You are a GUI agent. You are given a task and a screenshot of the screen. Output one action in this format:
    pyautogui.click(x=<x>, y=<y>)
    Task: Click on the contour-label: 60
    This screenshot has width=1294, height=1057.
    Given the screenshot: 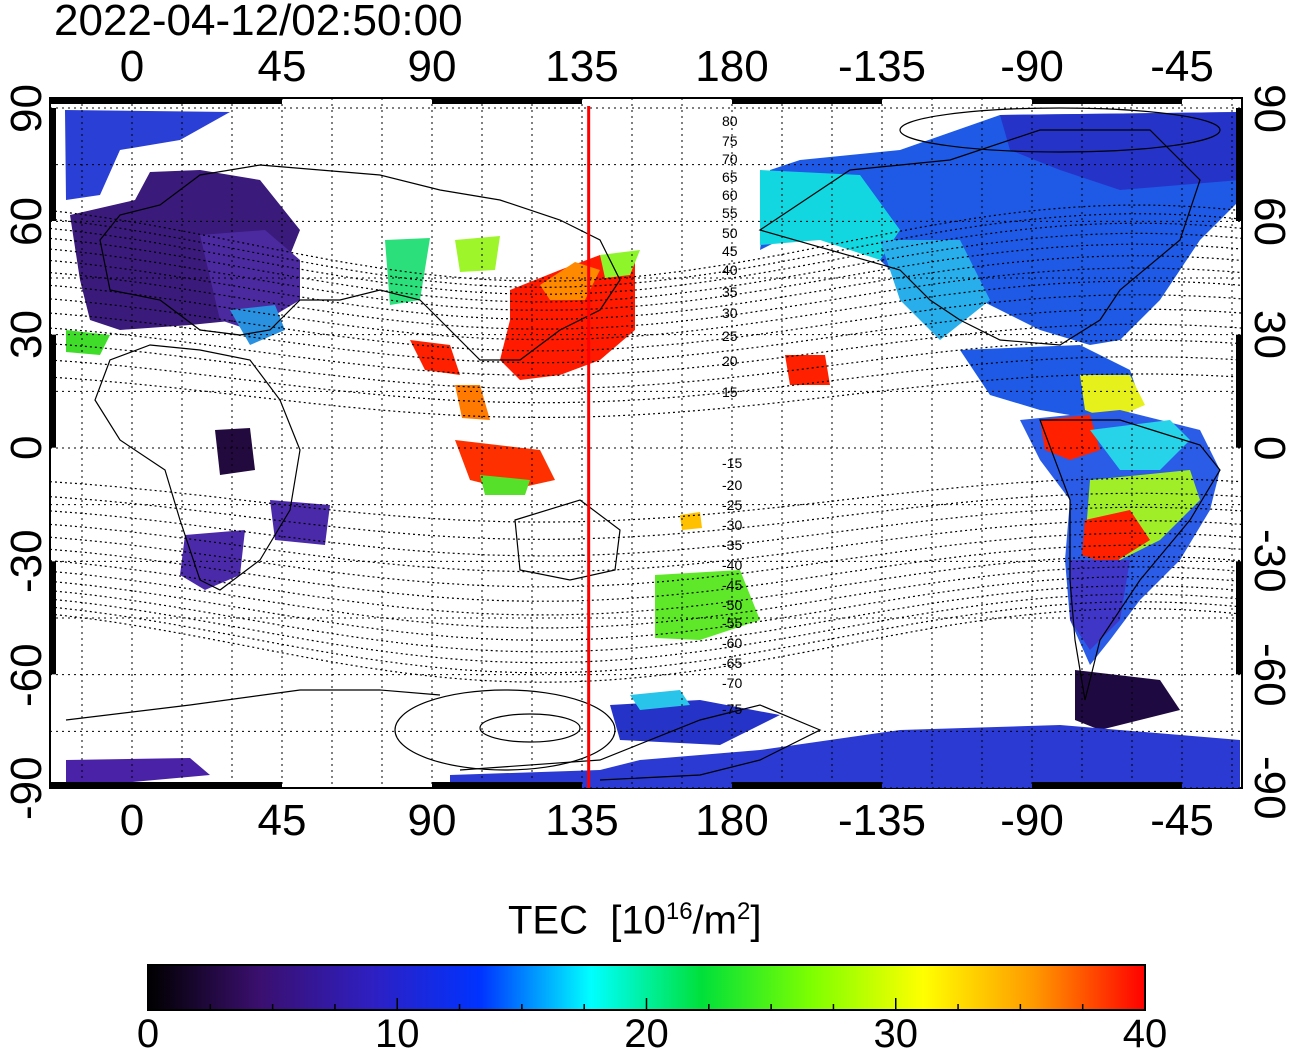 What is the action you would take?
    pyautogui.click(x=730, y=195)
    